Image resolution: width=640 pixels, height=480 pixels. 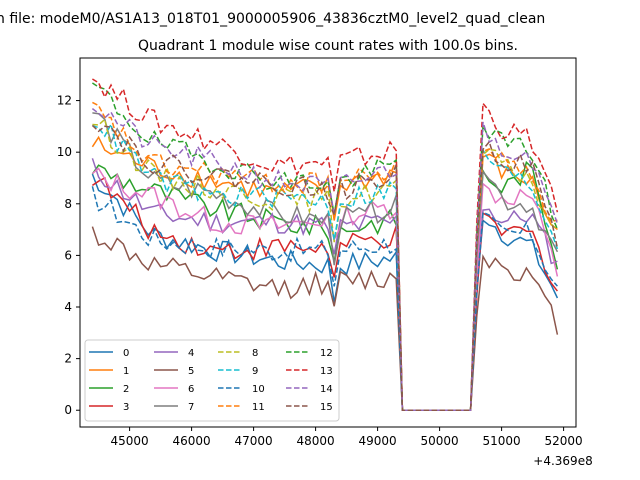 What do you see at coordinates (316, 441) in the screenshot?
I see `x-tick-label: 48000` at bounding box center [316, 441].